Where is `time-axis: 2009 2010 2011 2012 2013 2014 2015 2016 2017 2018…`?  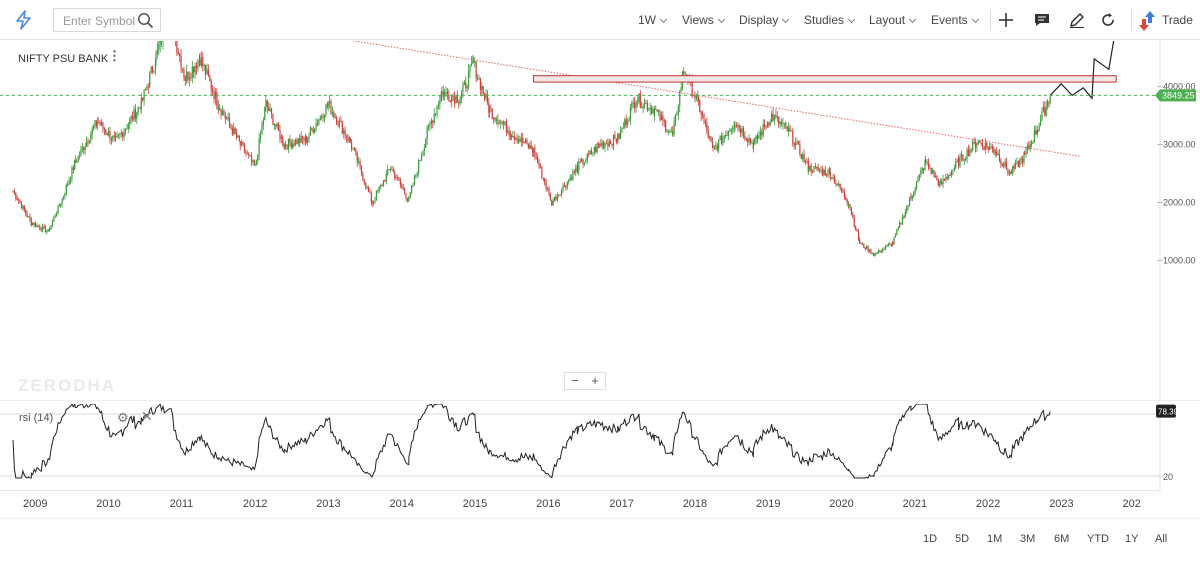
time-axis: 2009 2010 2011 2012 2013 2014 2015 2016 2017 2018… is located at coordinates (580, 504).